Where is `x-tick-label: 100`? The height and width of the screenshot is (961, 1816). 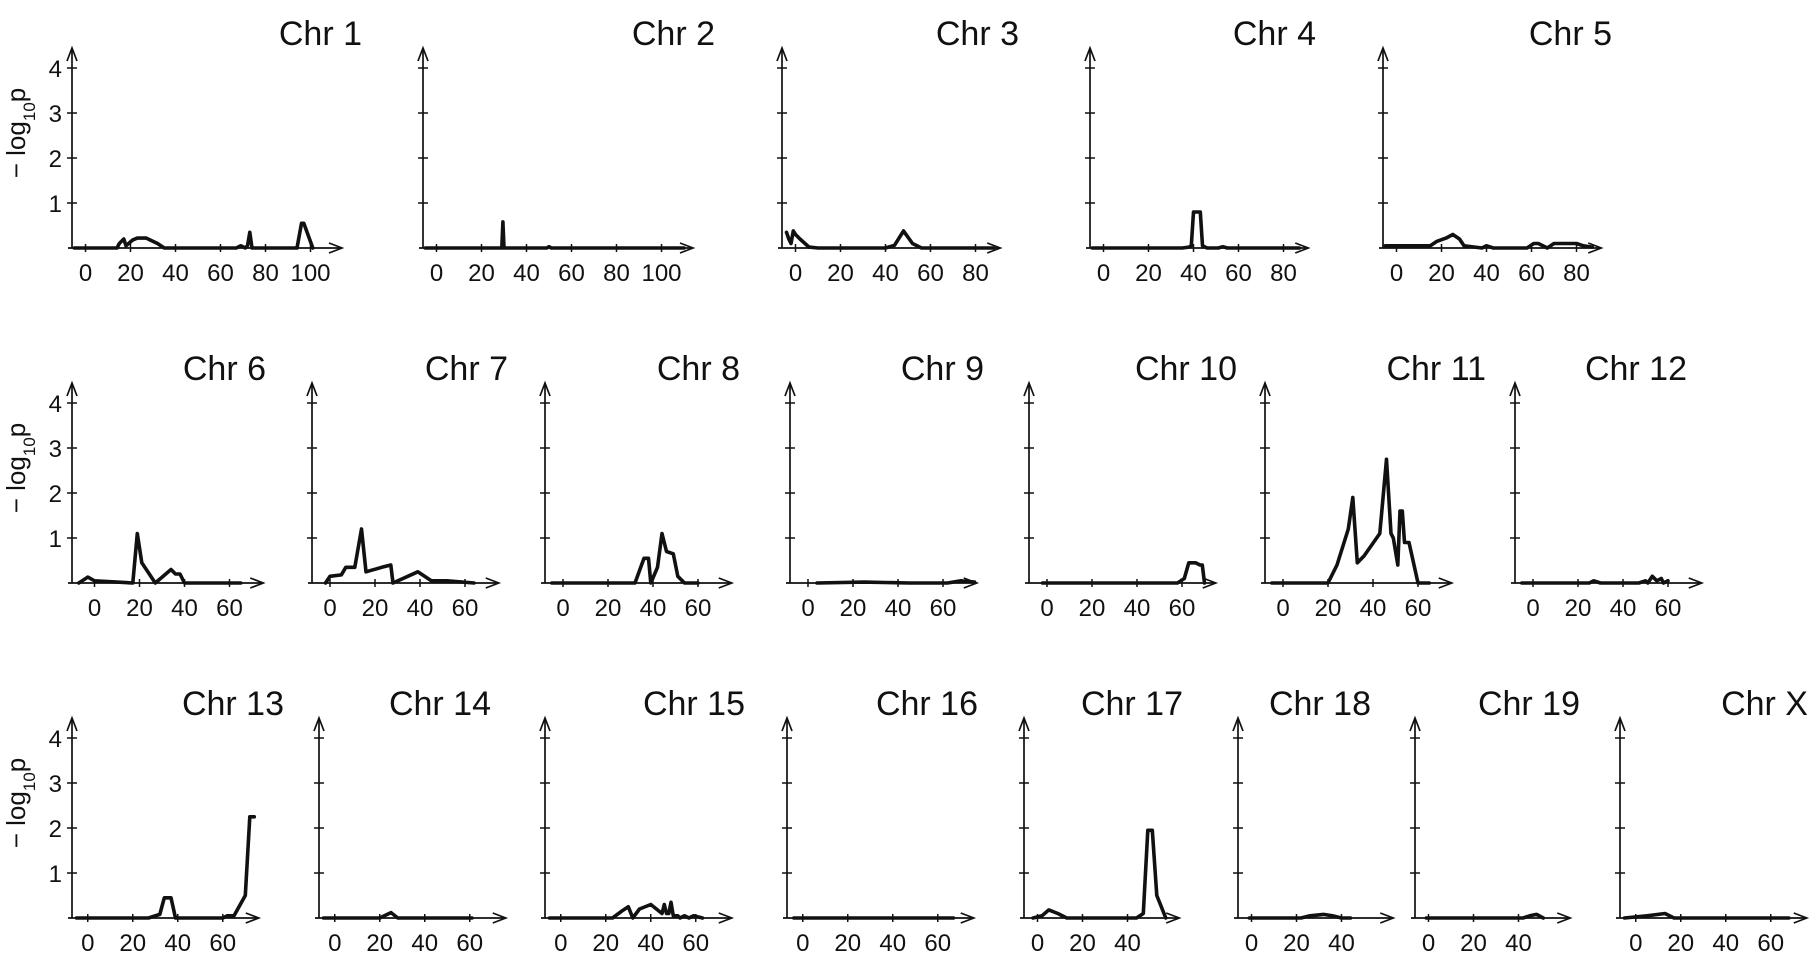 x-tick-label: 100 is located at coordinates (661, 273).